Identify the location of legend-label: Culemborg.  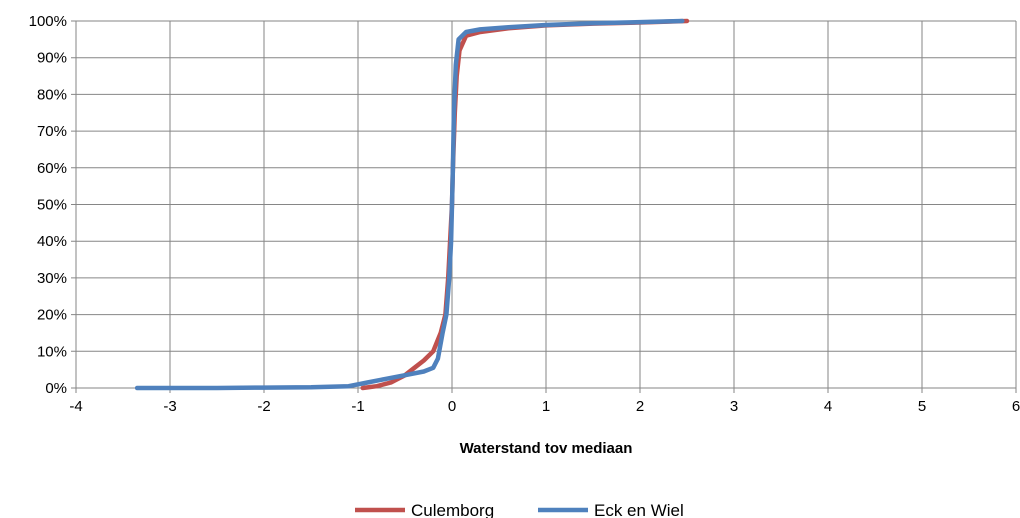
(452, 509).